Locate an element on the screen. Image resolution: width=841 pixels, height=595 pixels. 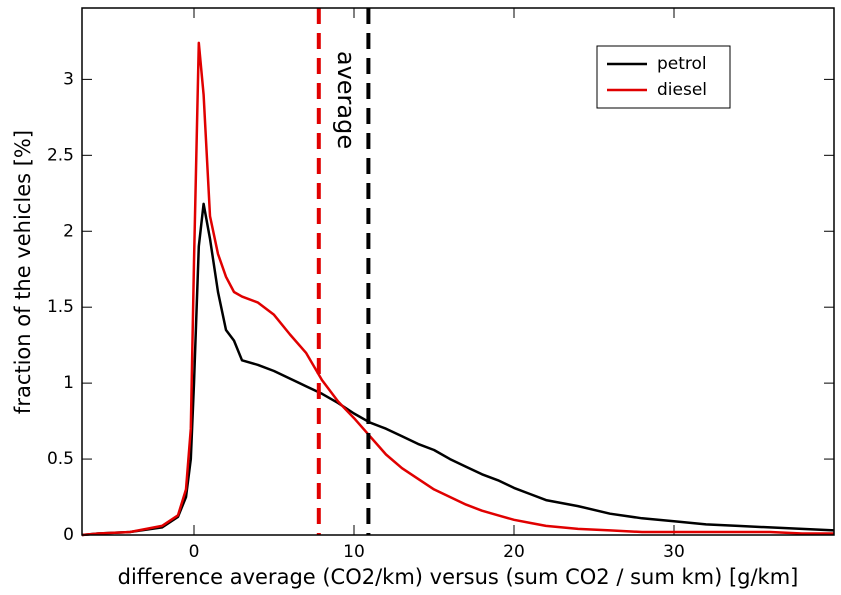
y-tick-label: 1 is located at coordinates (68, 383).